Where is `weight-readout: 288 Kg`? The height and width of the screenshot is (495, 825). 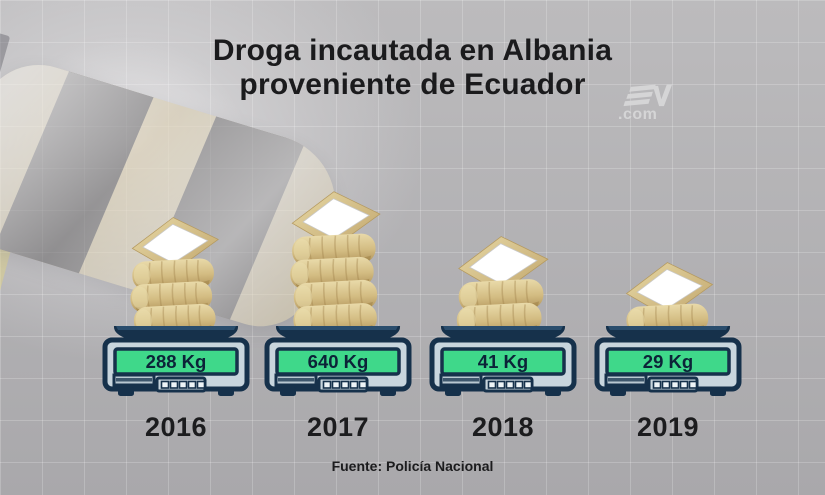
weight-readout: 288 Kg is located at coordinates (176, 361).